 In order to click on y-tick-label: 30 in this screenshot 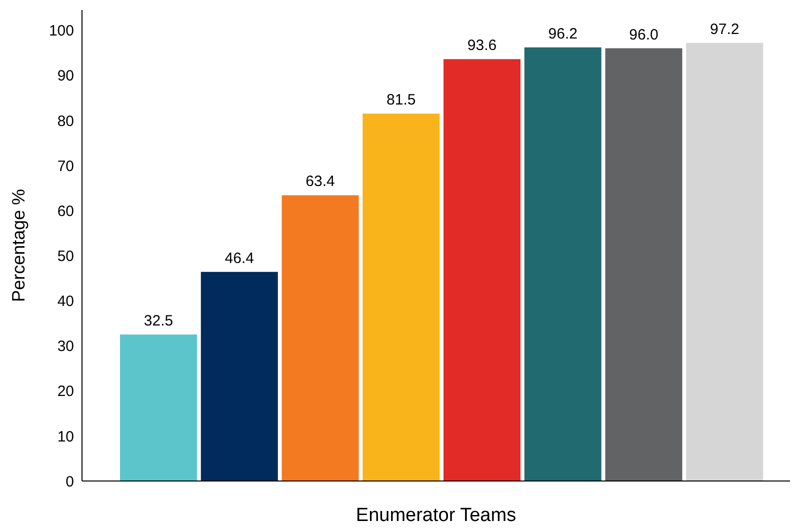, I will do `click(65, 347)`.